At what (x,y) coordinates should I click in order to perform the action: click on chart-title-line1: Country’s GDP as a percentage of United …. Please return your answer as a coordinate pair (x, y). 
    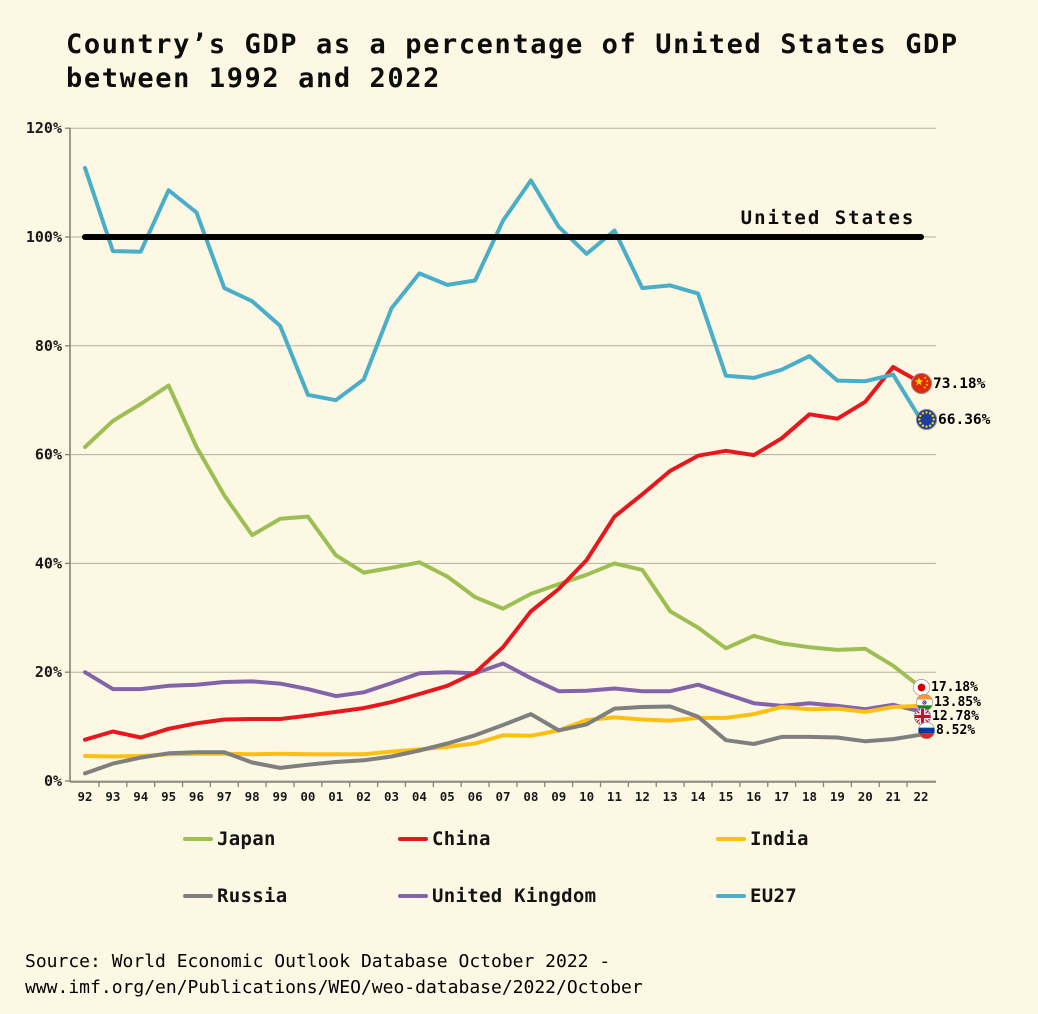
    Looking at the image, I should click on (512, 44).